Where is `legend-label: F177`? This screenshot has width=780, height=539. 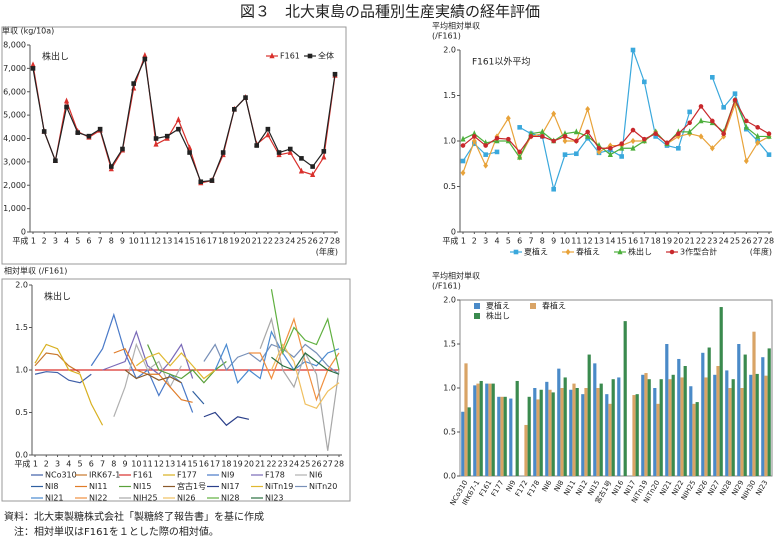
legend-label: F177 is located at coordinates (187, 475).